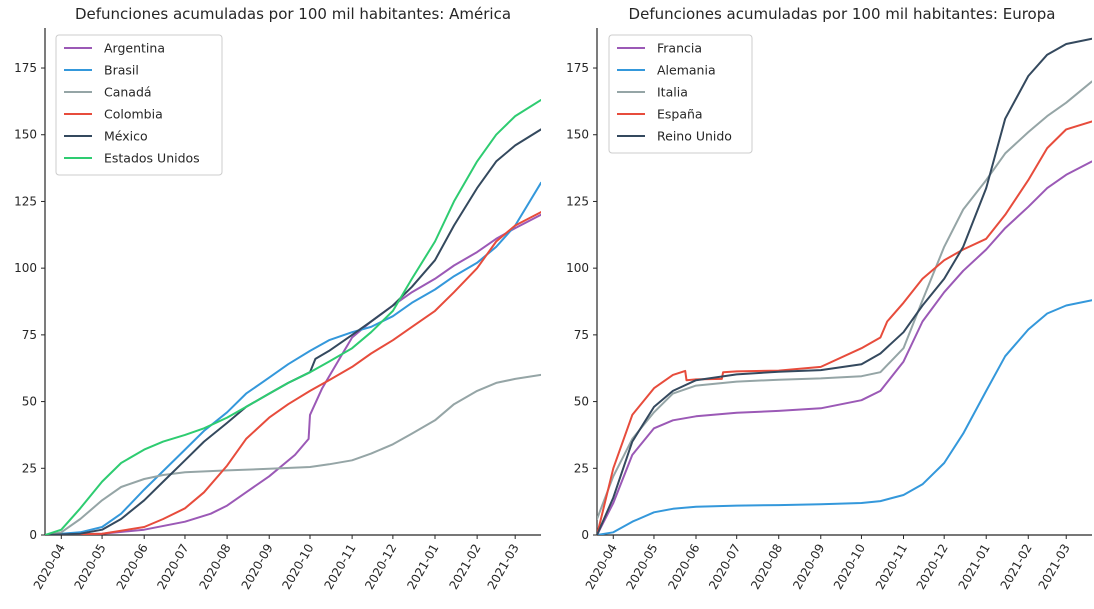 The width and height of the screenshot is (1094, 609). Describe the element at coordinates (686, 70) in the screenshot. I see `legend-label: Alemania` at that location.